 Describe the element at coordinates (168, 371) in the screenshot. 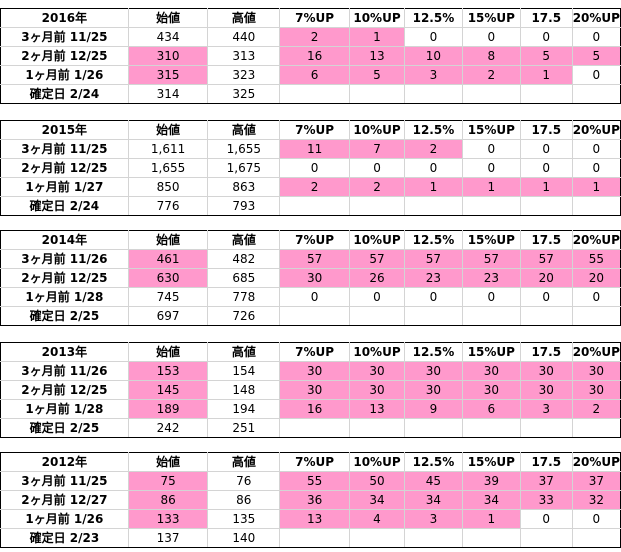

I see `open-price-cell: 153` at that location.